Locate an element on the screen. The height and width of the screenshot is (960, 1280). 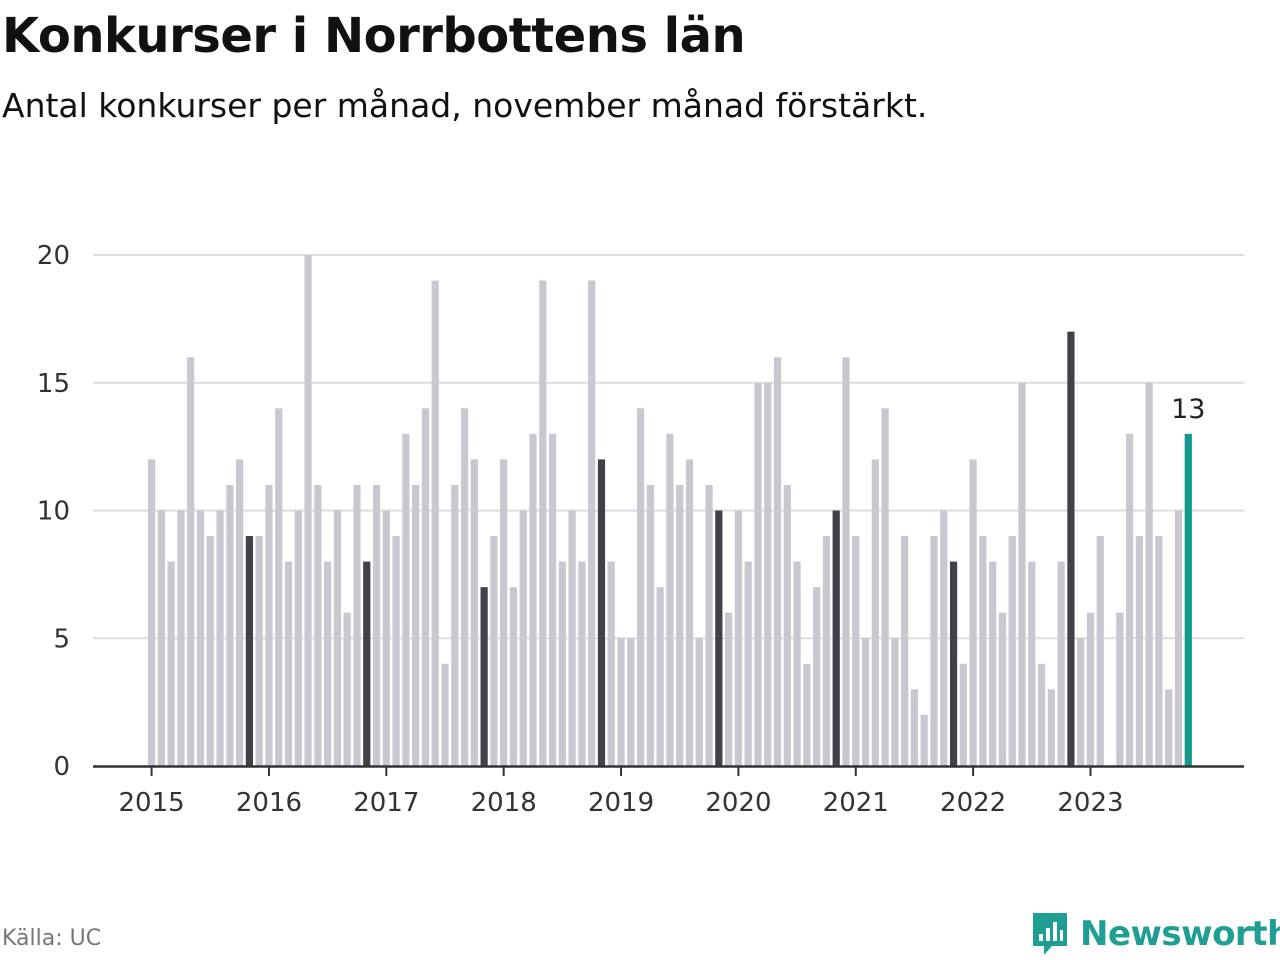
source-note: Källa: UC is located at coordinates (52, 938).